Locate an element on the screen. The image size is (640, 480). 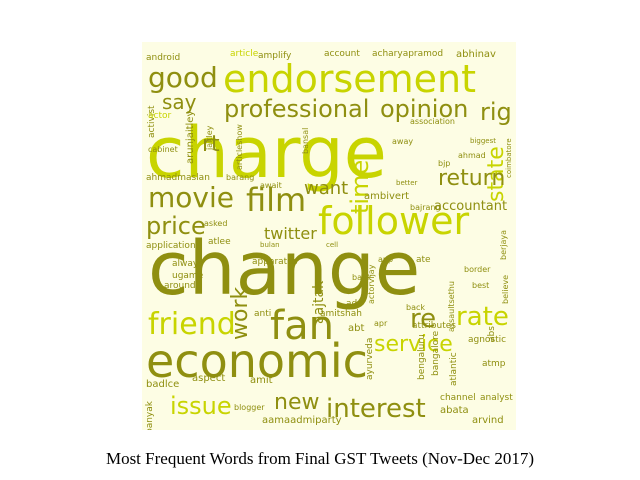
word-around: around is located at coordinates (180, 286).